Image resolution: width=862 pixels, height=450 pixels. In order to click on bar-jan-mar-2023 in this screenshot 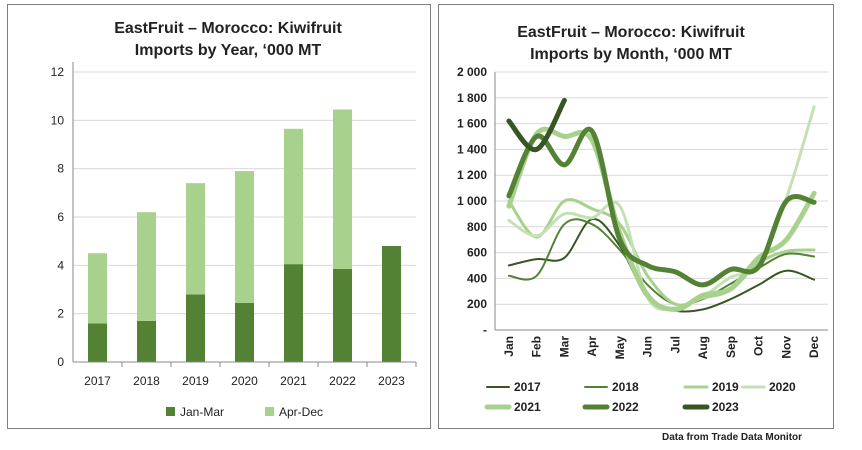, I will do `click(391, 304)`.